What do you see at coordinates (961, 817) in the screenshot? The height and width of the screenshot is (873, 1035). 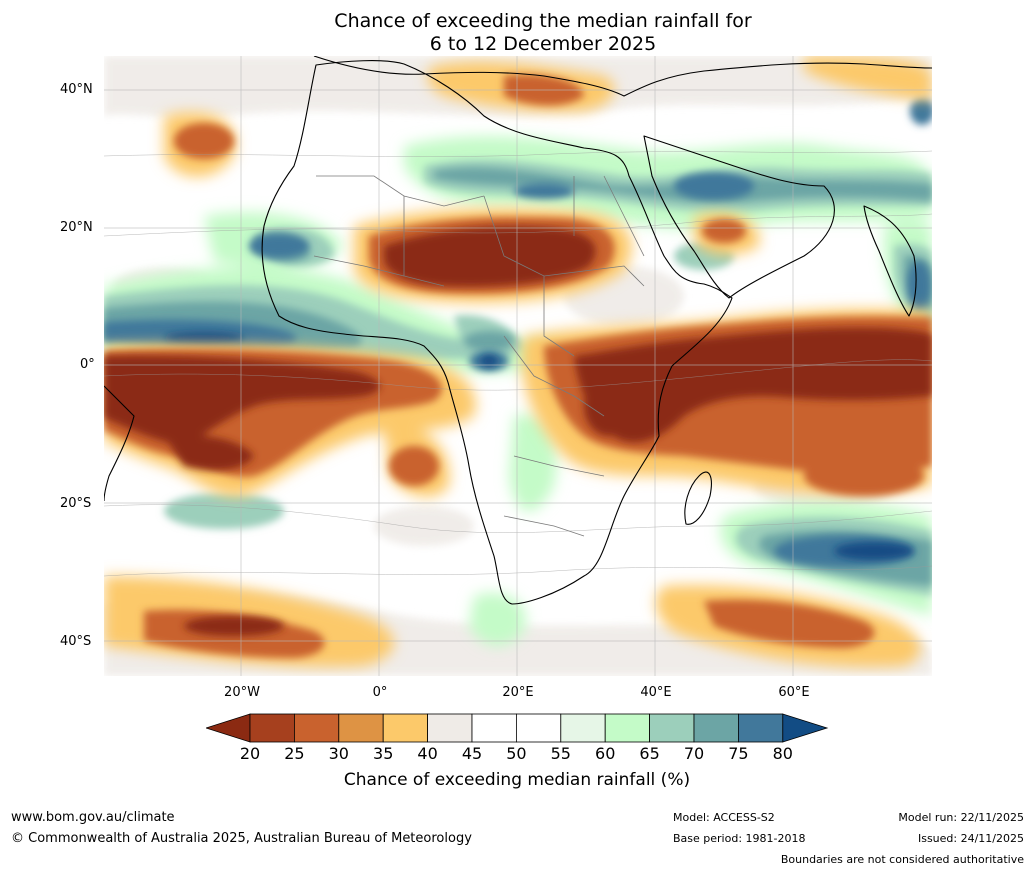 I see `model-run-date: Model run: 22/11/2025` at bounding box center [961, 817].